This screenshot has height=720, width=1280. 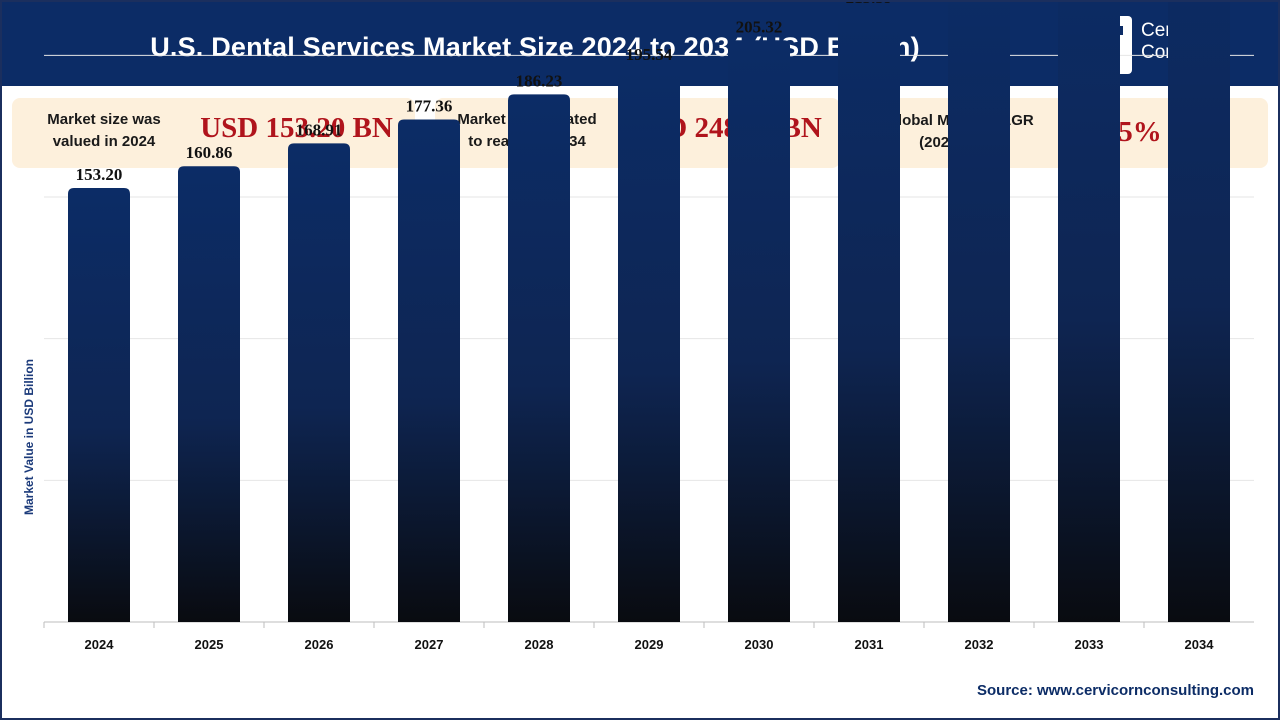 I want to click on bar-2025, so click(x=209, y=394).